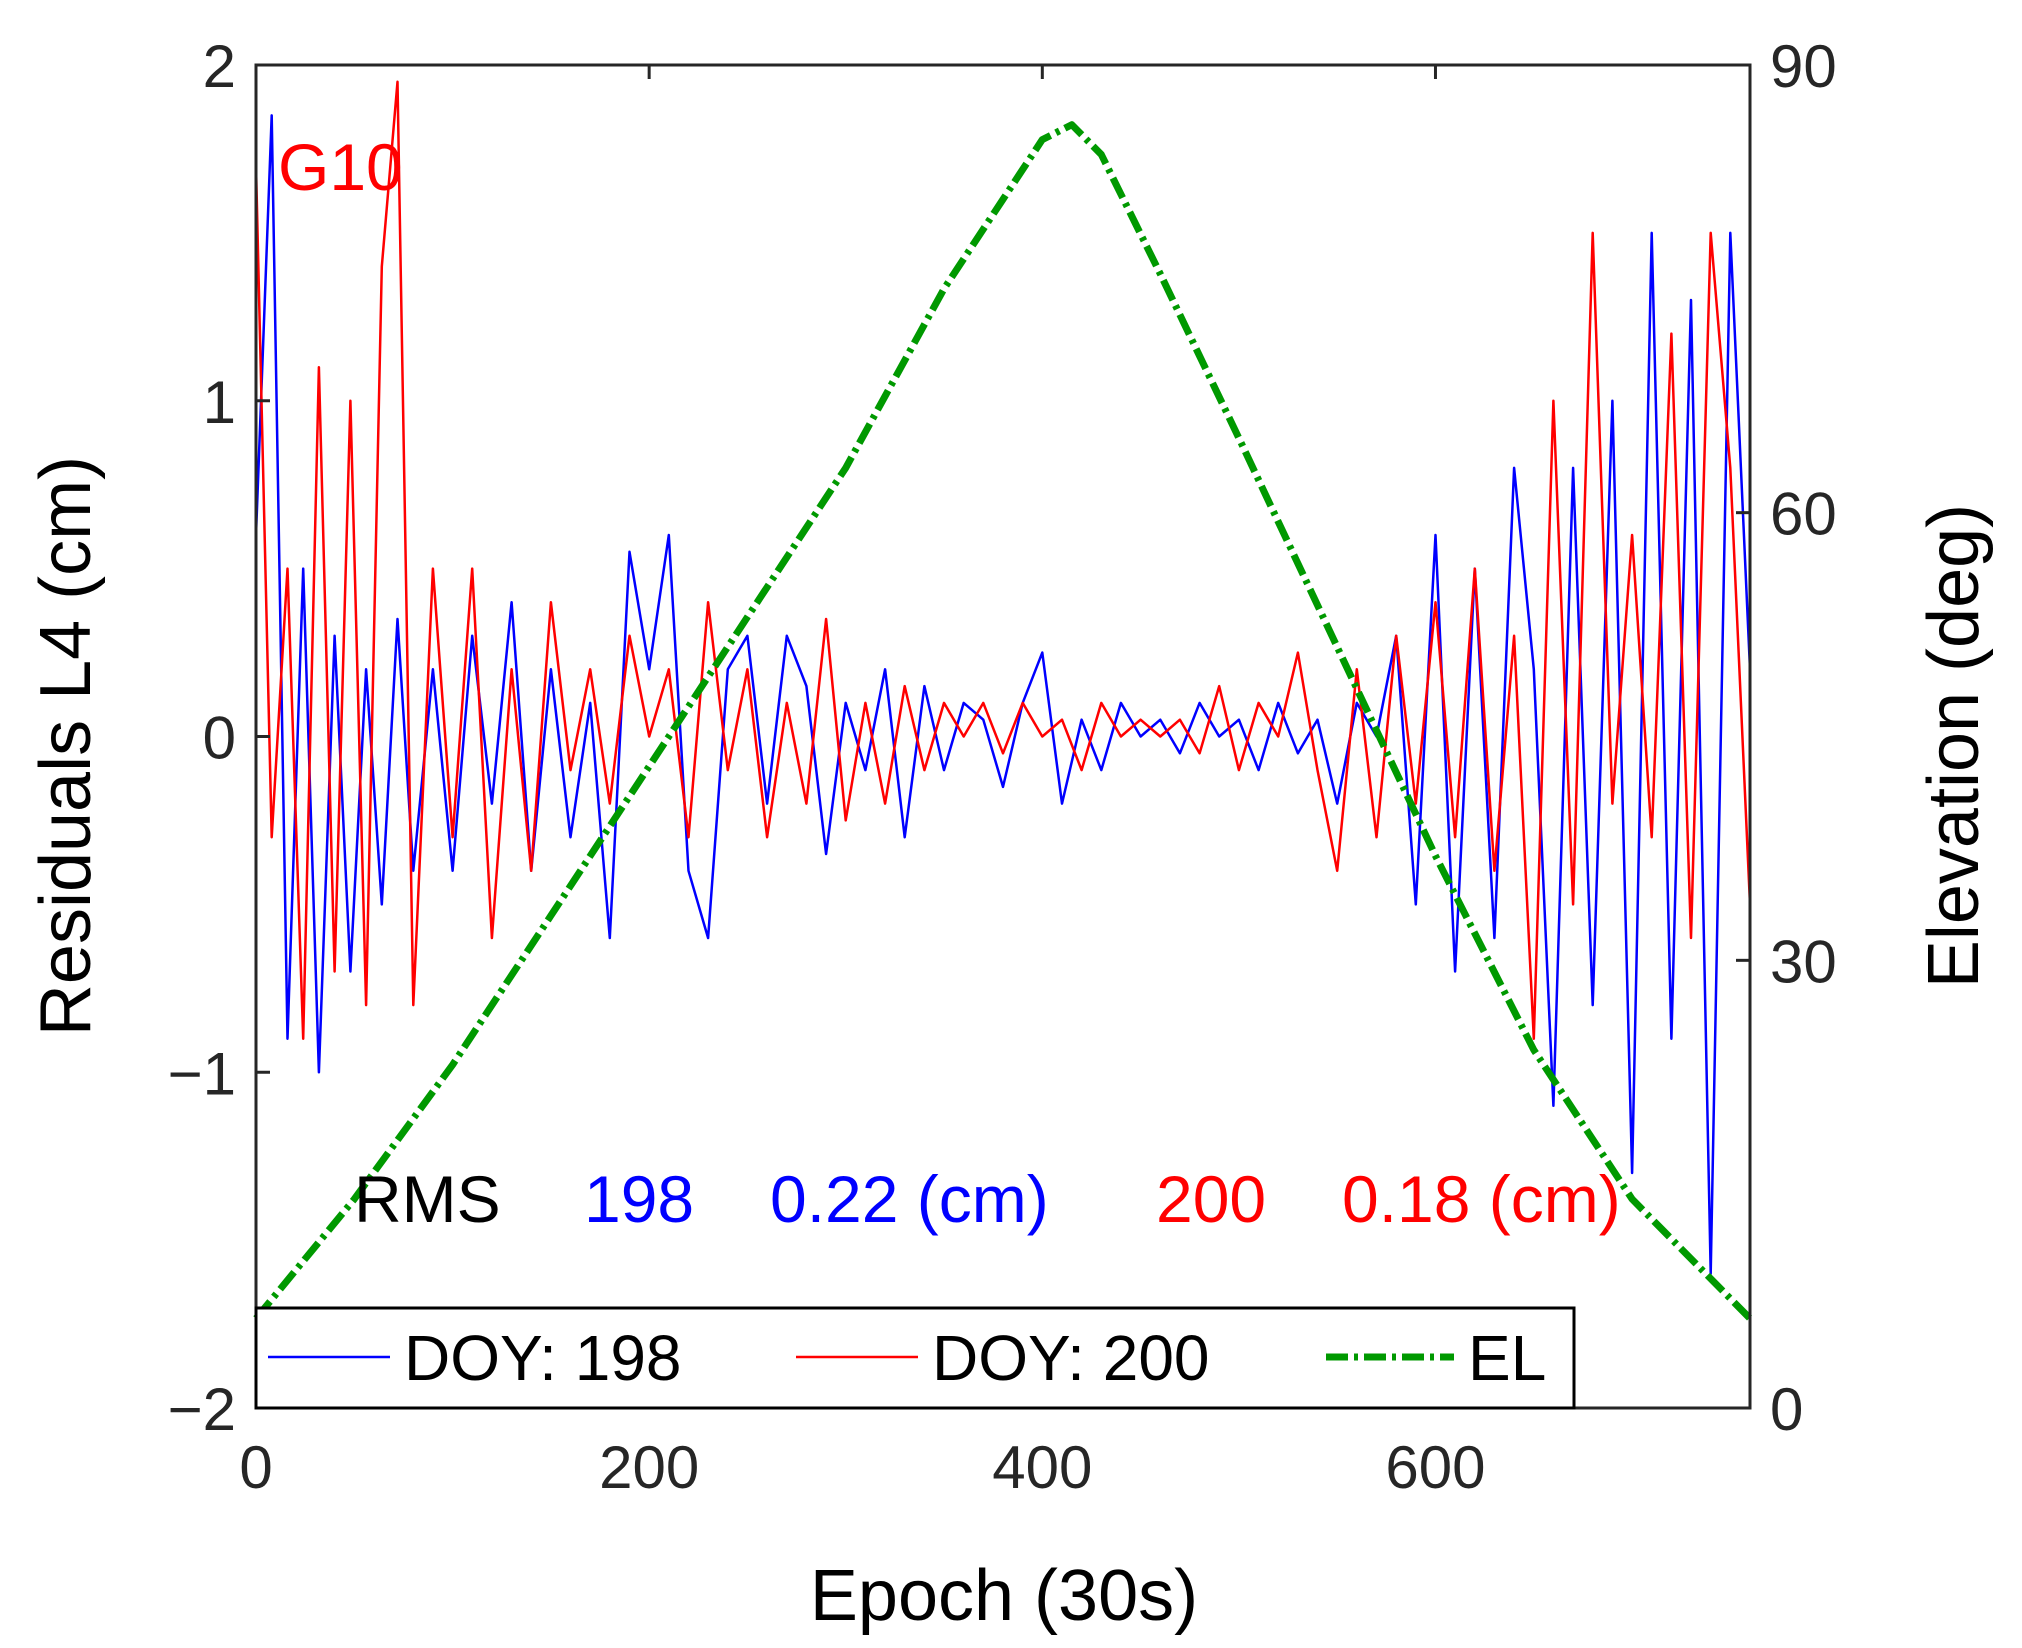  I want to click on legend-label-200: DOY: 200, so click(1071, 1358).